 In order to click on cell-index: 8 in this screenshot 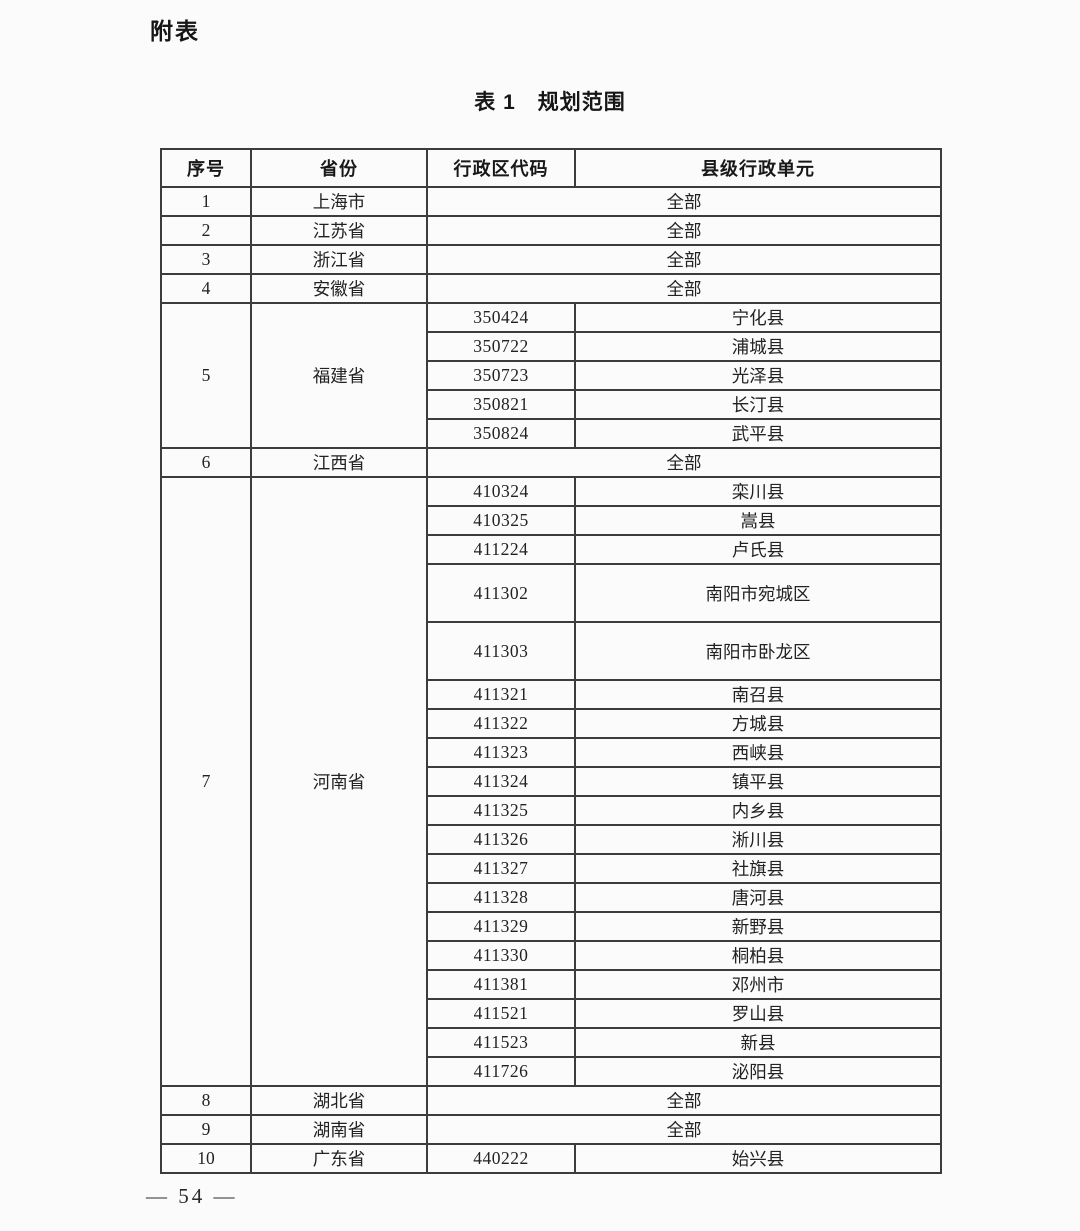, I will do `click(206, 1100)`.